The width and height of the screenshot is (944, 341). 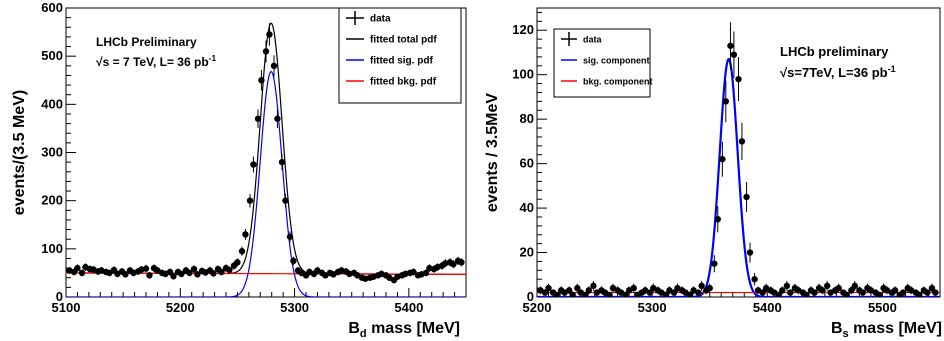 I want to click on x-tick-label: 5100, so click(x=66, y=307).